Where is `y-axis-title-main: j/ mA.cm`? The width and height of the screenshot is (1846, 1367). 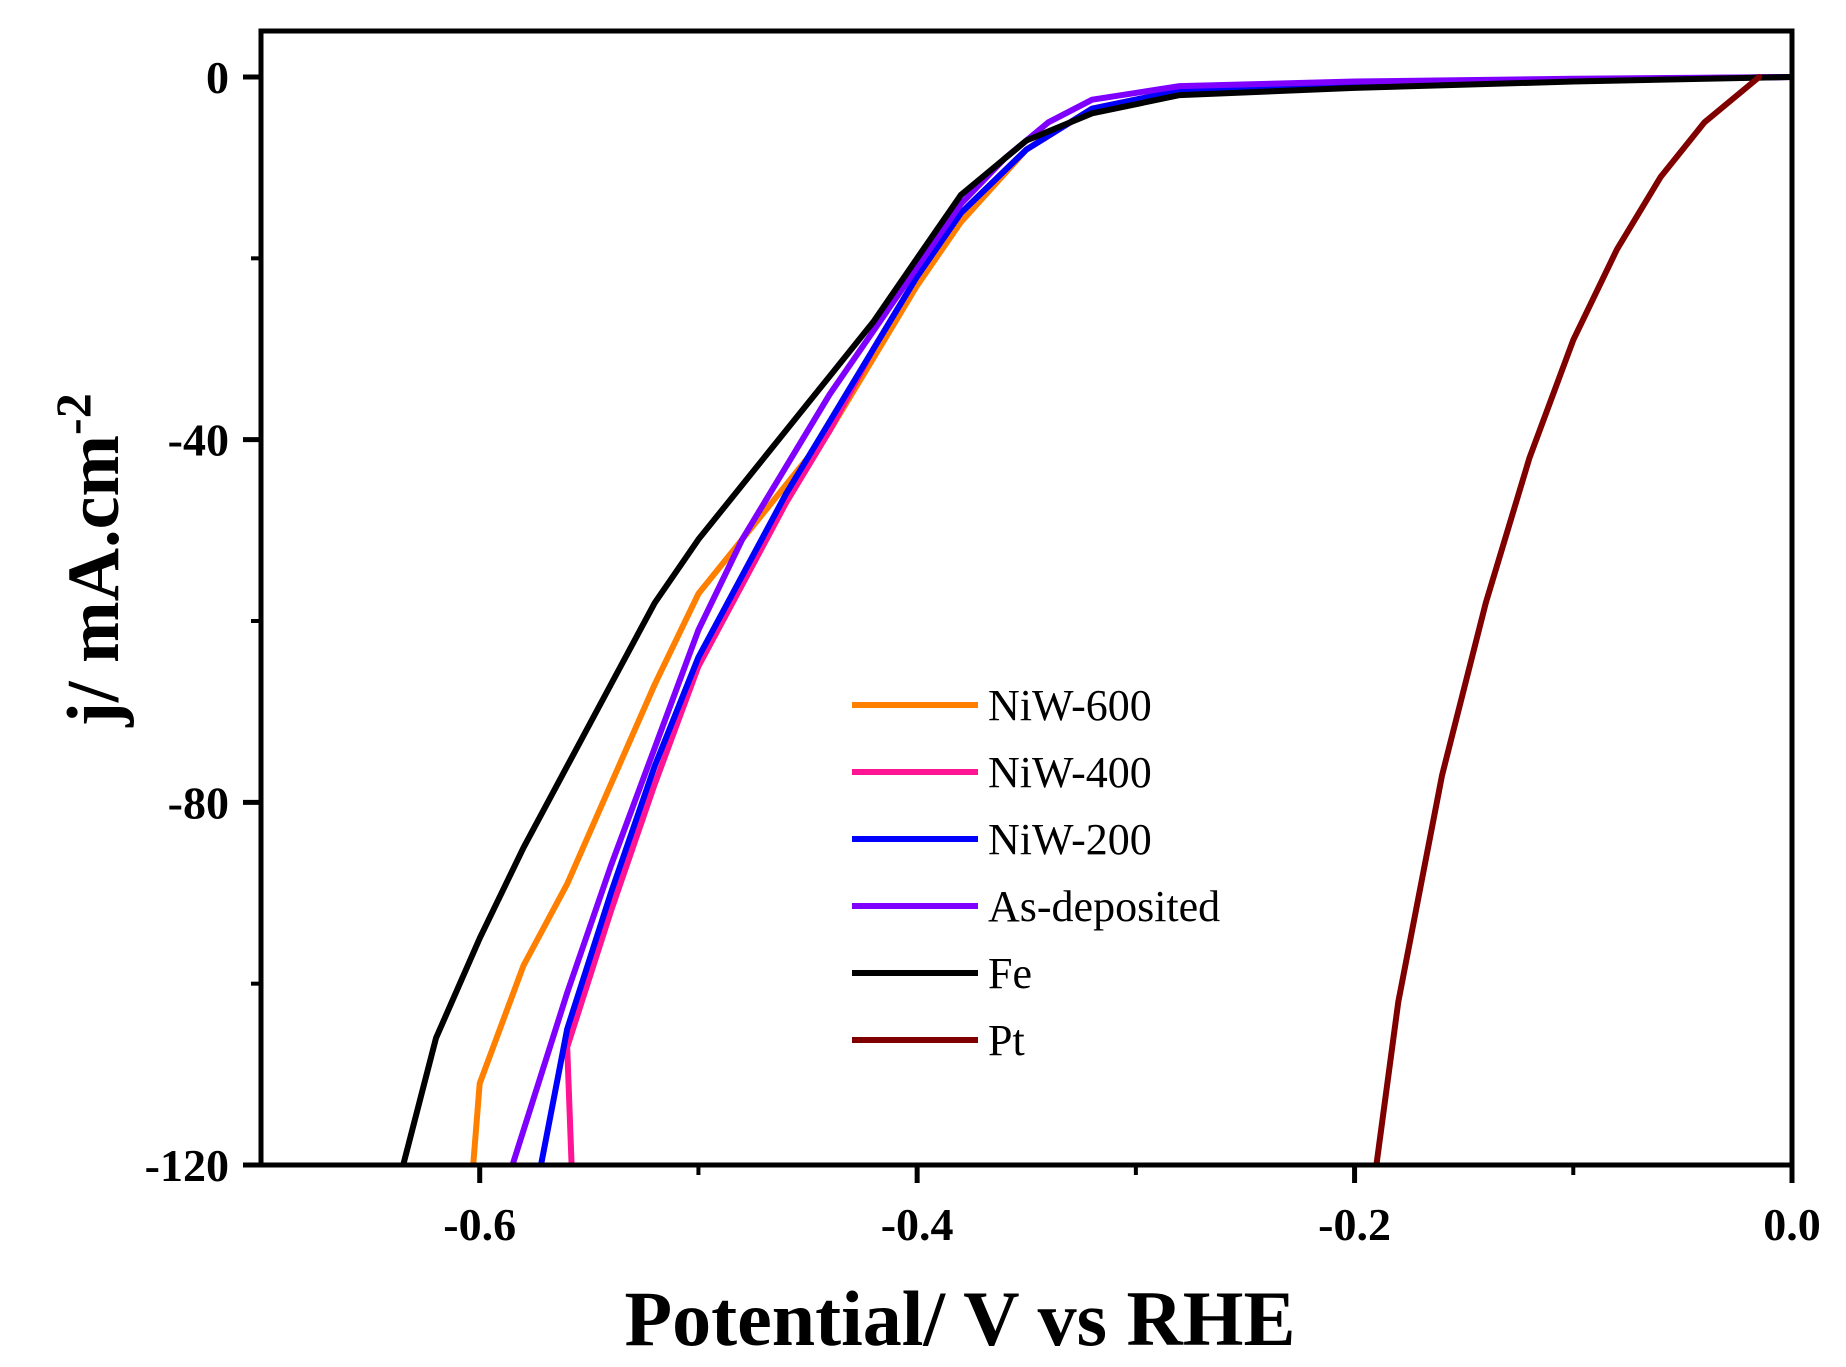 y-axis-title-main: j/ mA.cm is located at coordinates (94, 581).